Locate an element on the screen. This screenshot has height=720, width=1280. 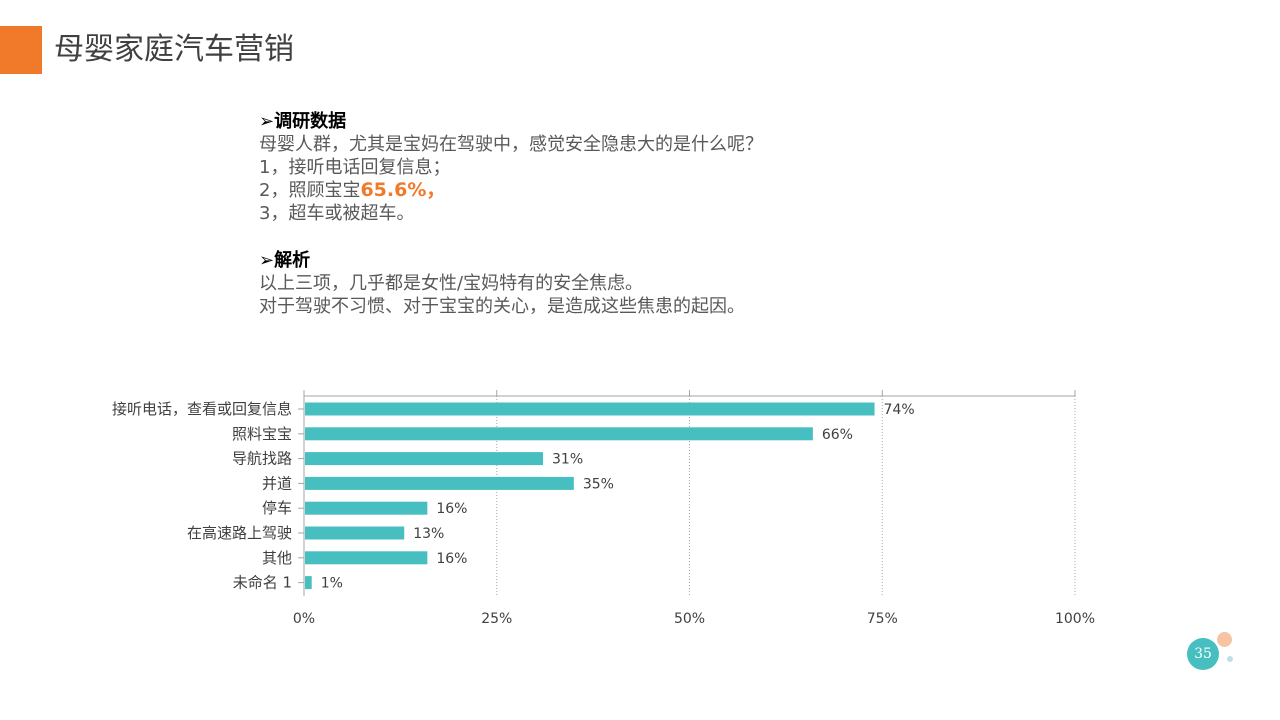
decor-dot-orange is located at coordinates (1224, 639).